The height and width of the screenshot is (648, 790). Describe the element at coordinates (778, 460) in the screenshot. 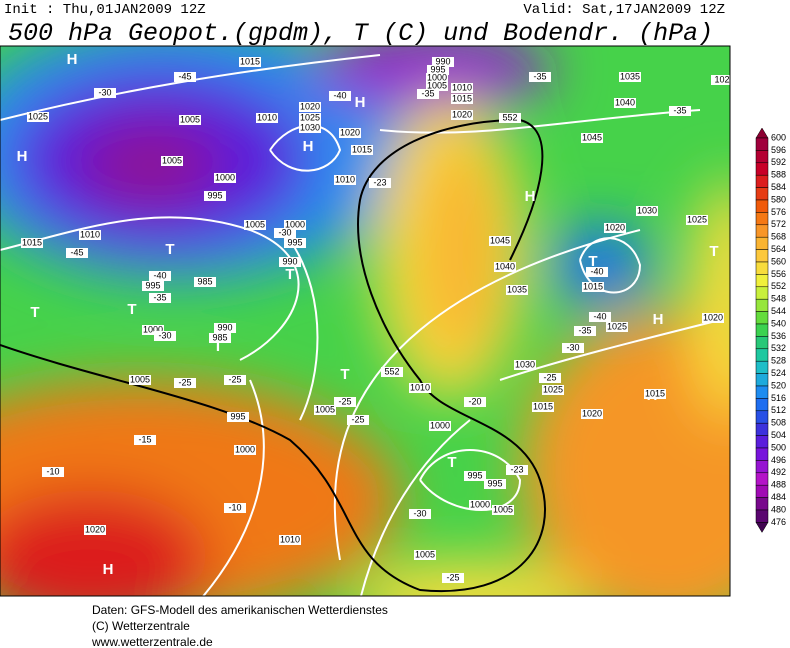

I see `colorbar-label: 496` at that location.